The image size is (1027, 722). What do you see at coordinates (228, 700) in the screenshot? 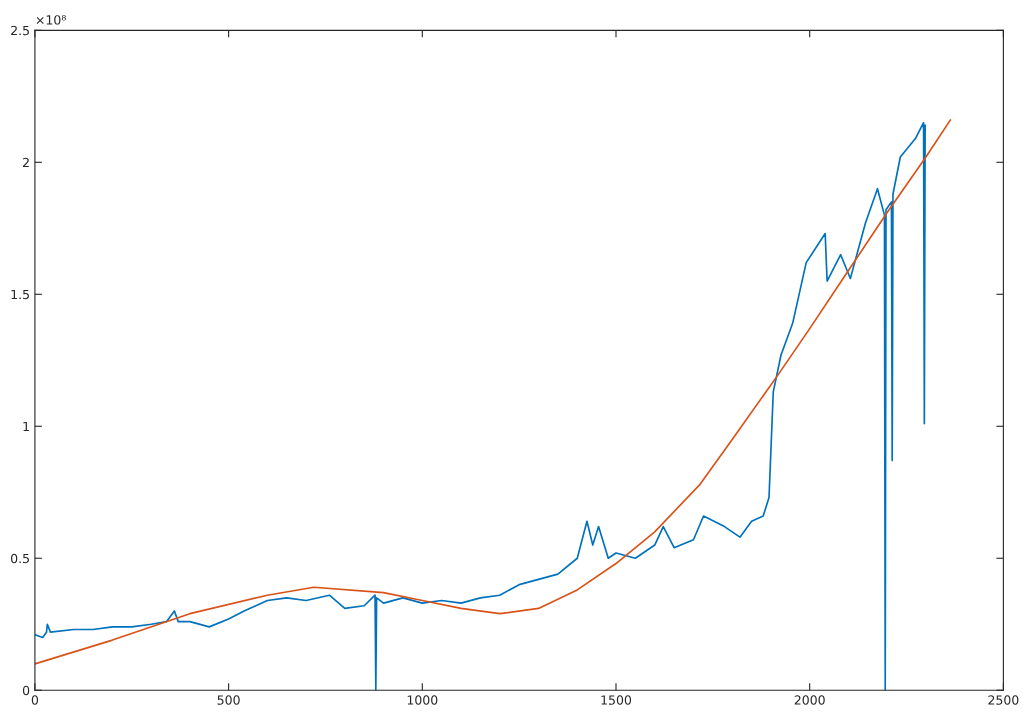
I see `x-tick-label: 500` at bounding box center [228, 700].